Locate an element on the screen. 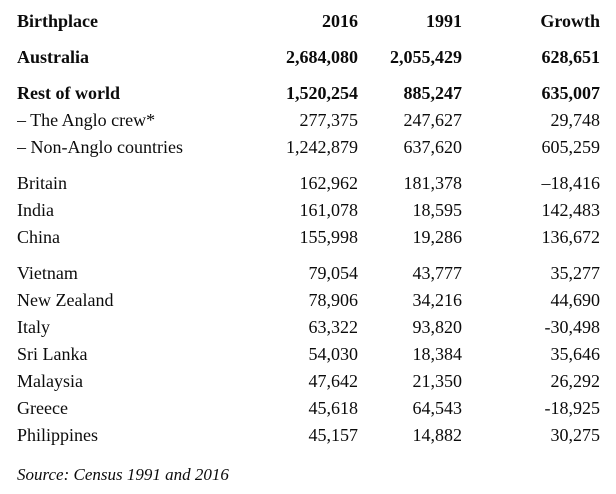  value-1991: 19,286 is located at coordinates (437, 237).